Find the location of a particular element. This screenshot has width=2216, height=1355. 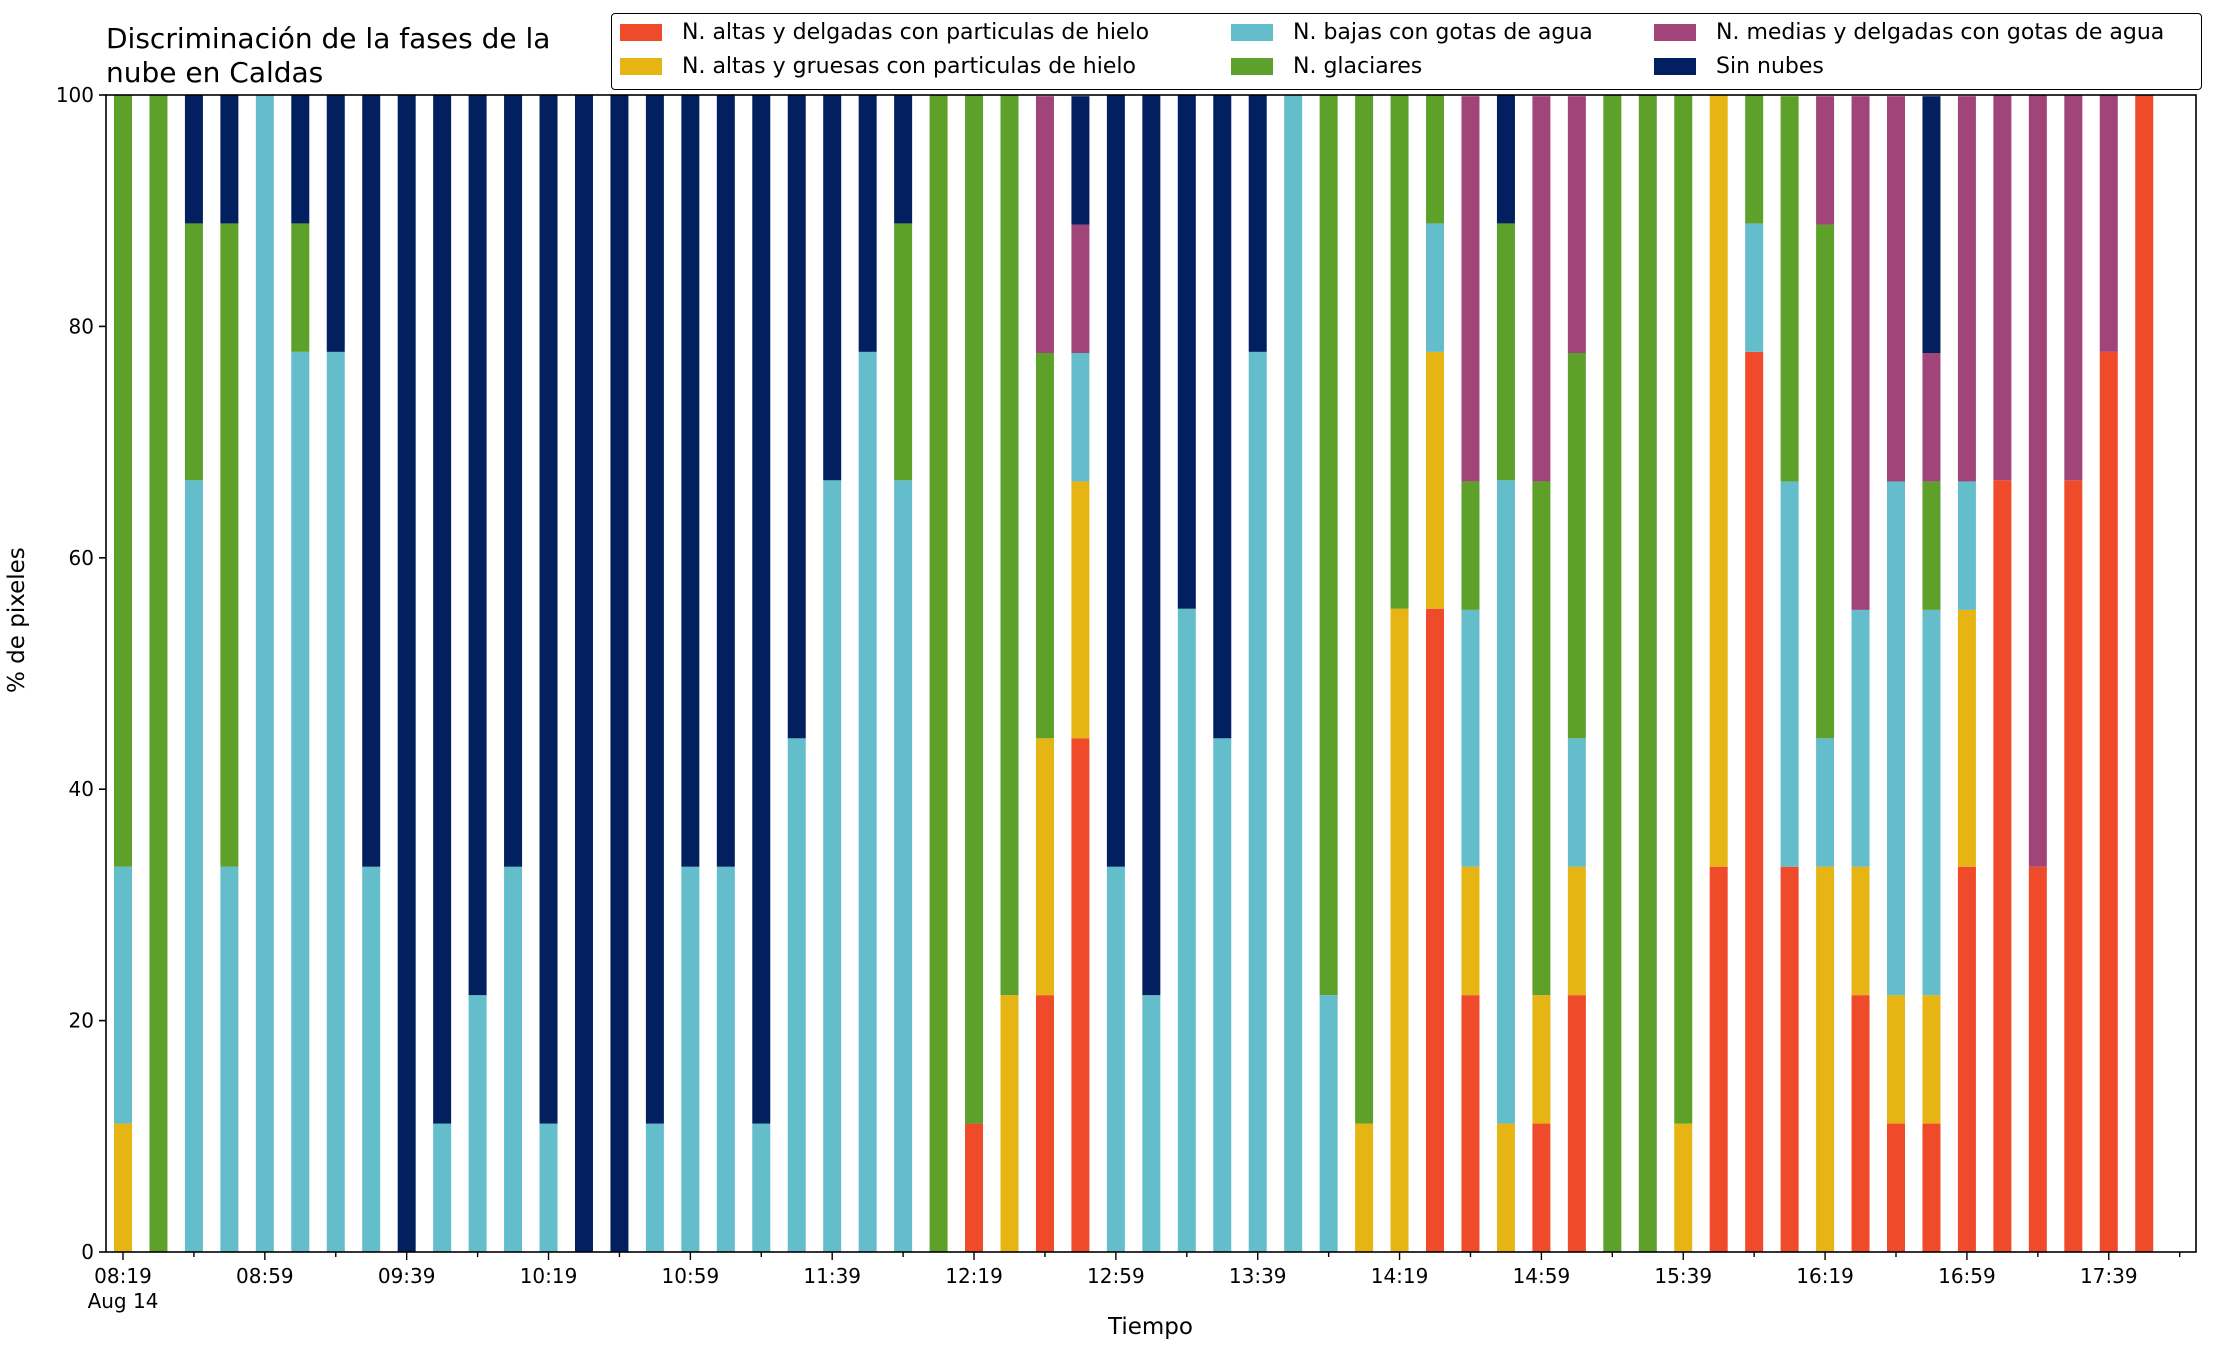

y-tick-label: 20 is located at coordinates (81, 1021).